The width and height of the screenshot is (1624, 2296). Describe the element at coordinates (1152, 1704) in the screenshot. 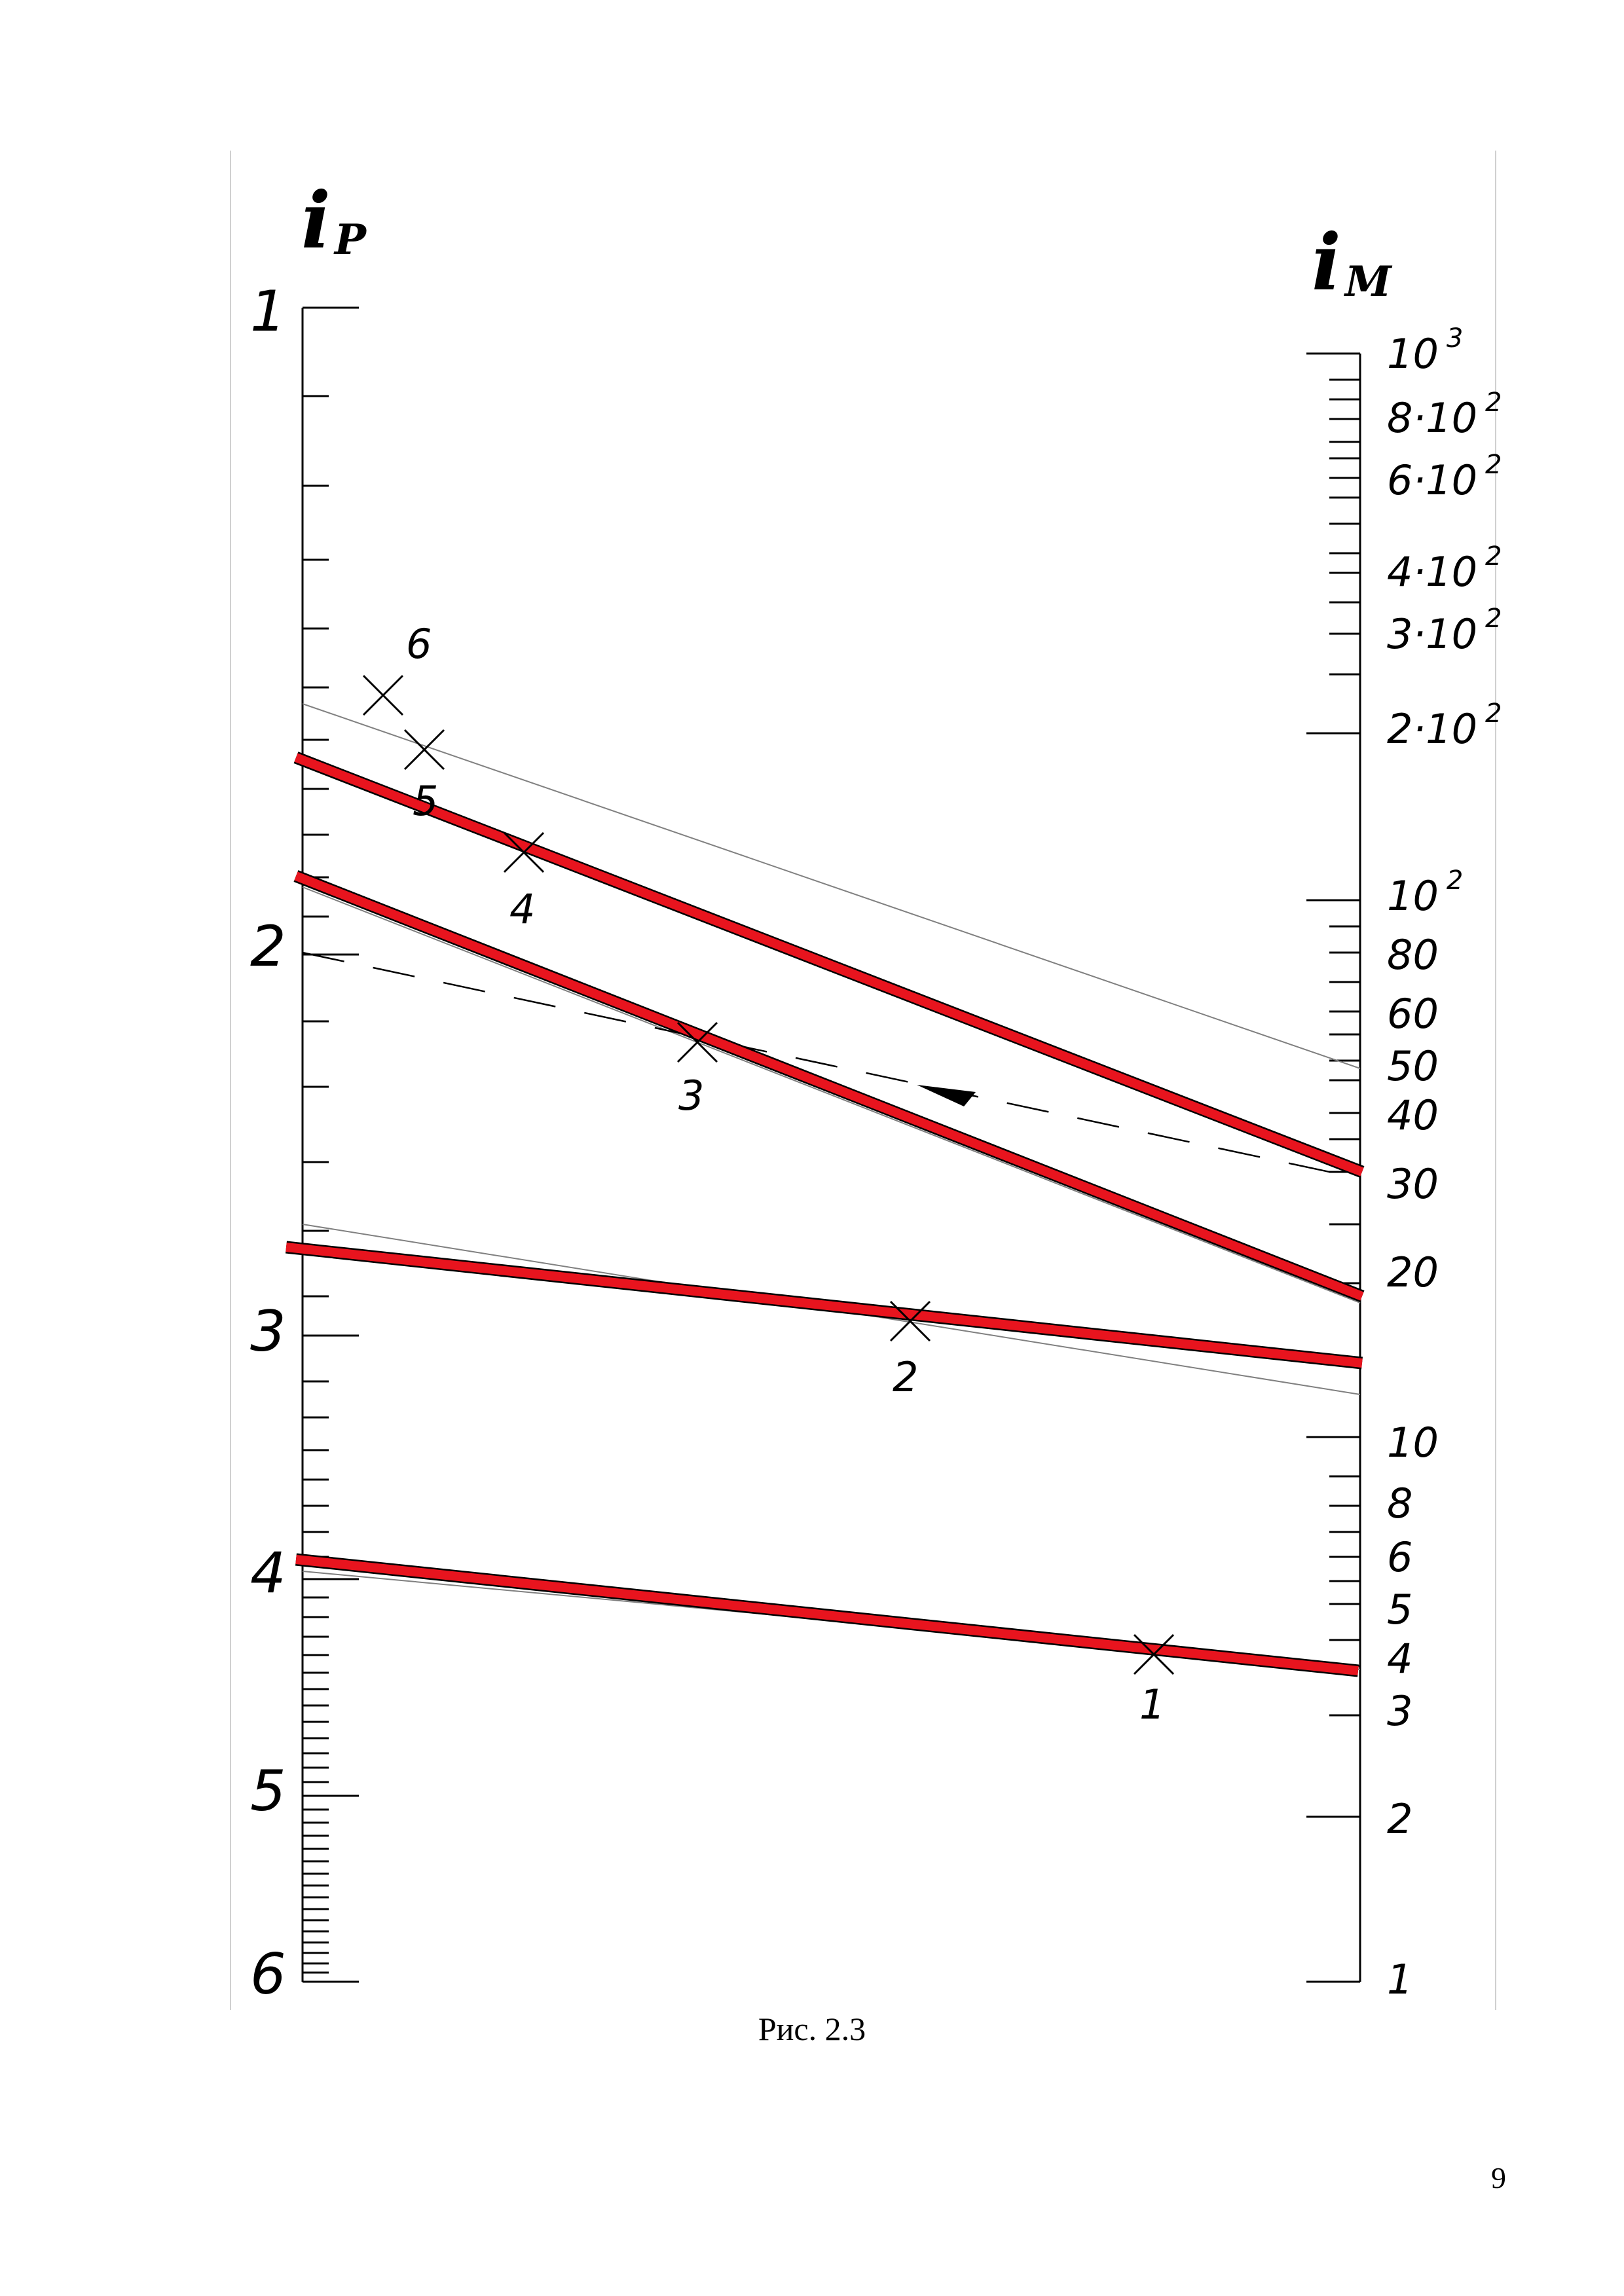

I see `point-label: 1` at that location.